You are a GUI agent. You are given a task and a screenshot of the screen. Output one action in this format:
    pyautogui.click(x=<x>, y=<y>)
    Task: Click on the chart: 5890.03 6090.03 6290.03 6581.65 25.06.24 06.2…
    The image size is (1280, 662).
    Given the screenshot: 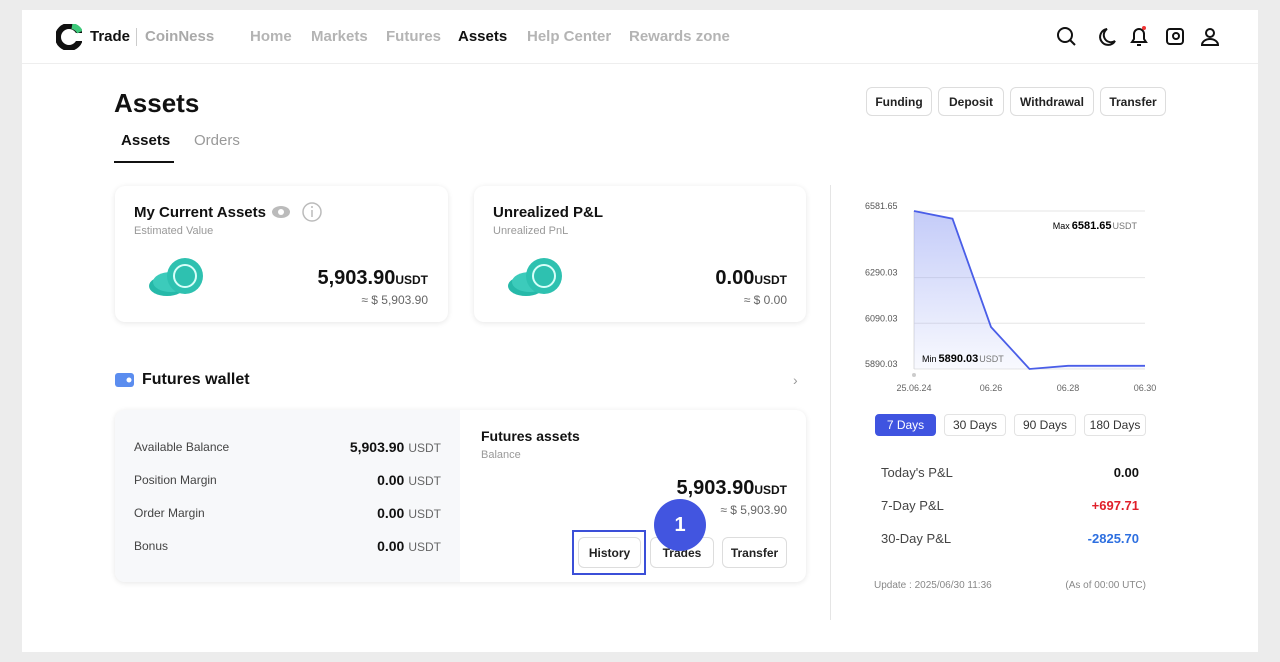 What is the action you would take?
    pyautogui.click(x=1011, y=297)
    